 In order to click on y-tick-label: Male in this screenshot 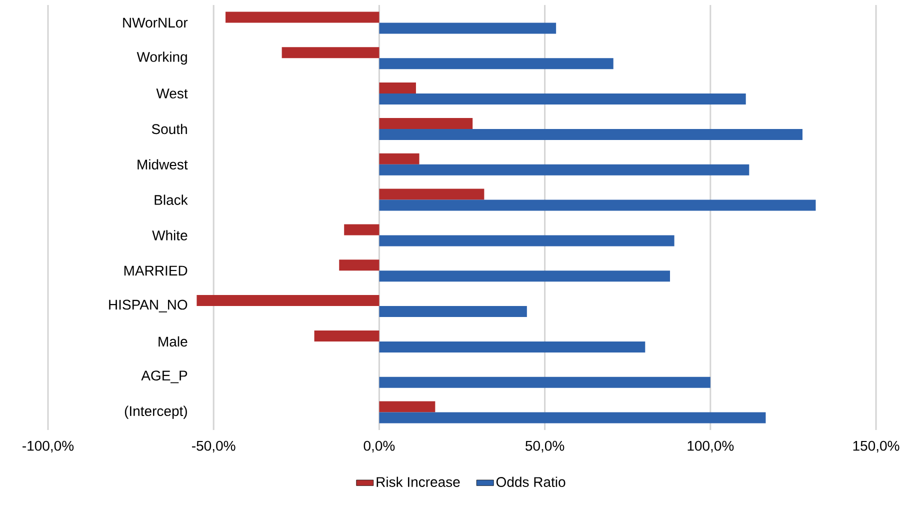, I will do `click(173, 341)`.